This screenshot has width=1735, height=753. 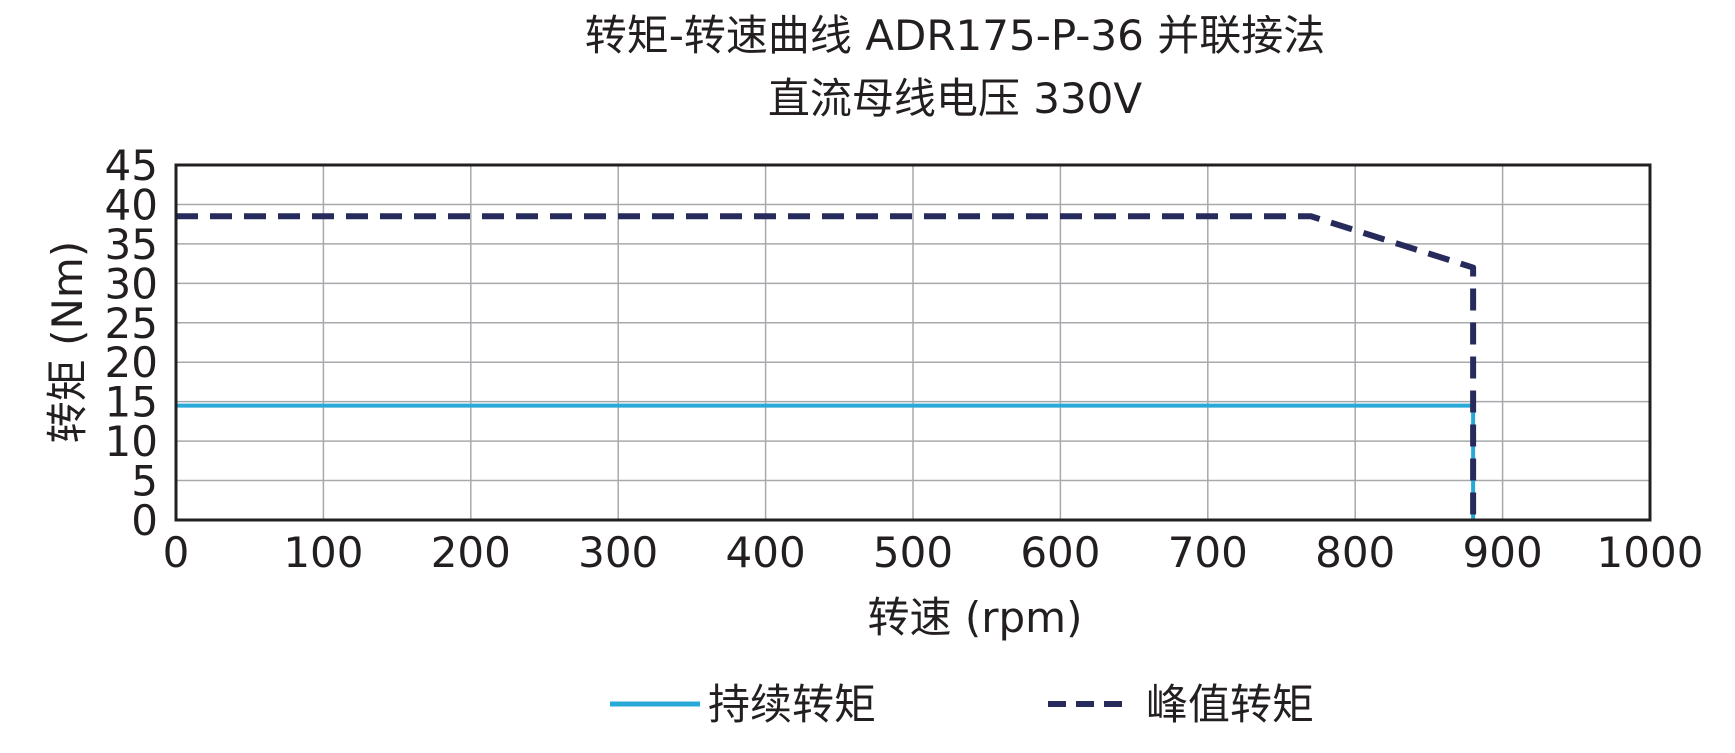 What do you see at coordinates (176, 552) in the screenshot?
I see `x-tick-label: 0` at bounding box center [176, 552].